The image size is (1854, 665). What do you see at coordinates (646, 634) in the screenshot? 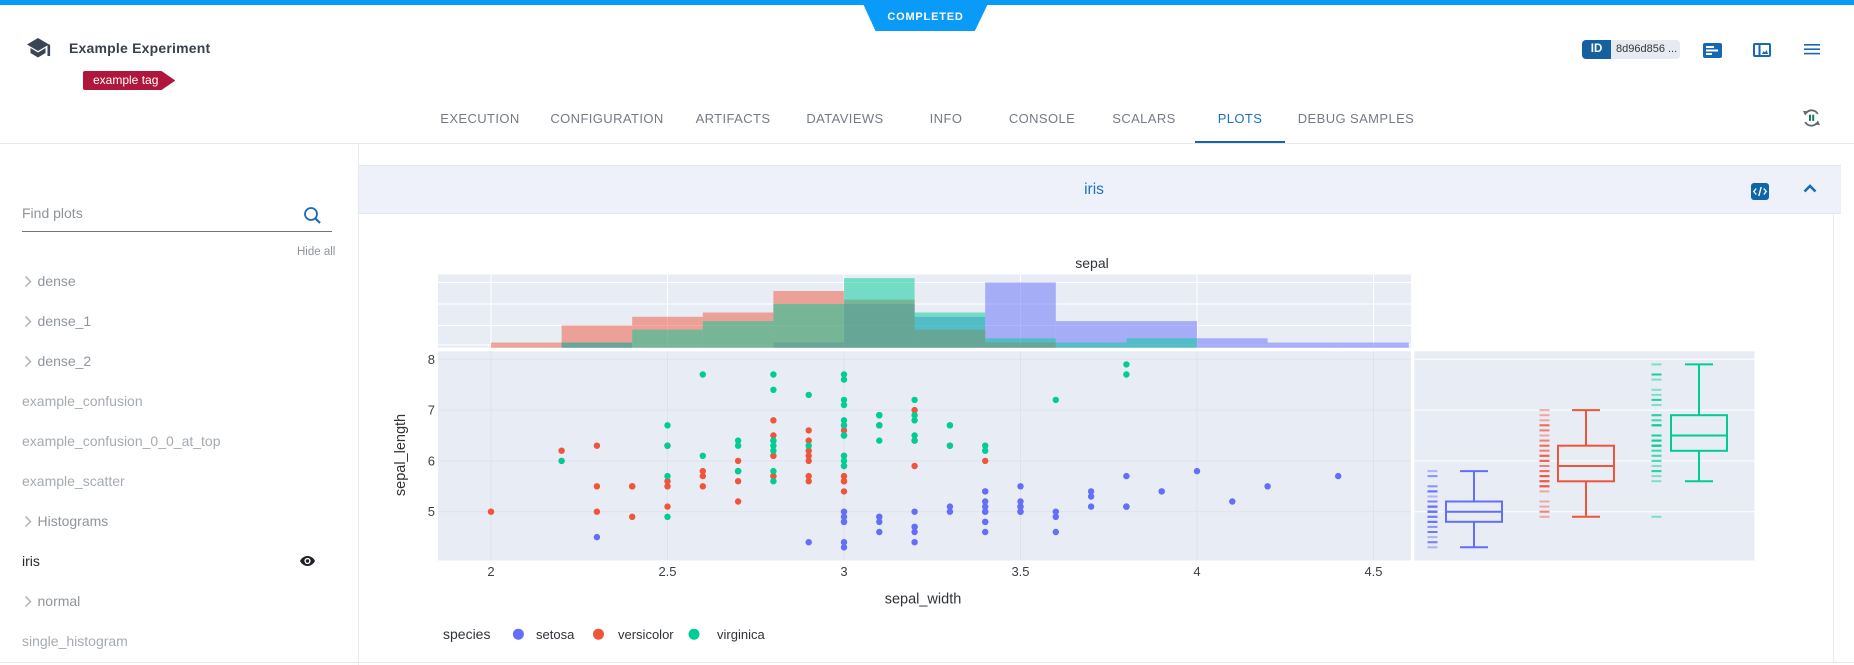
I see `svg-text: versicolor` at bounding box center [646, 634].